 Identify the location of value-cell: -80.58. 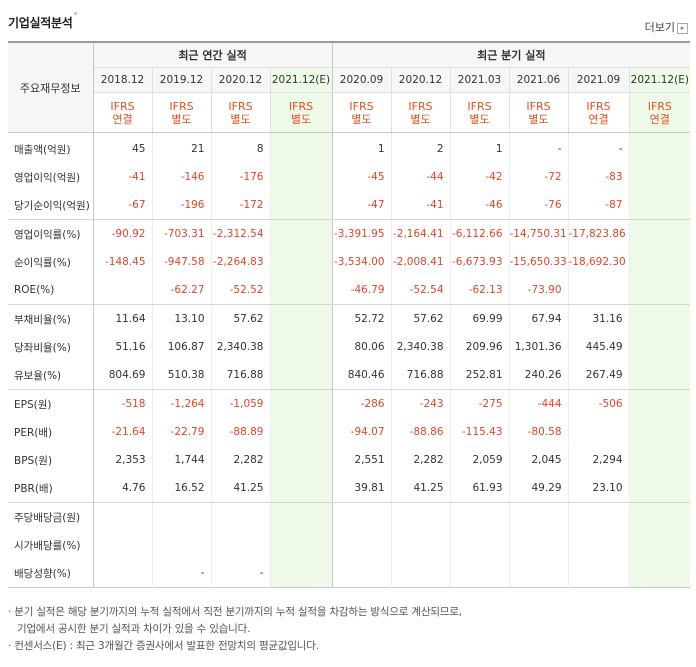
(539, 432).